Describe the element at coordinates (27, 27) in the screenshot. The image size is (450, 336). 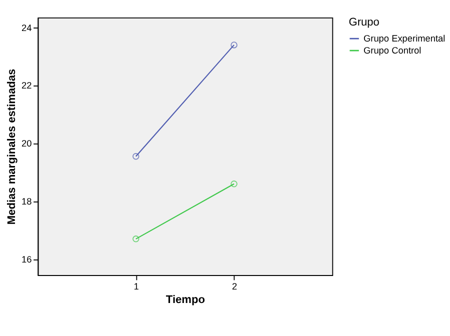
I see `y-tick-label: 24` at that location.